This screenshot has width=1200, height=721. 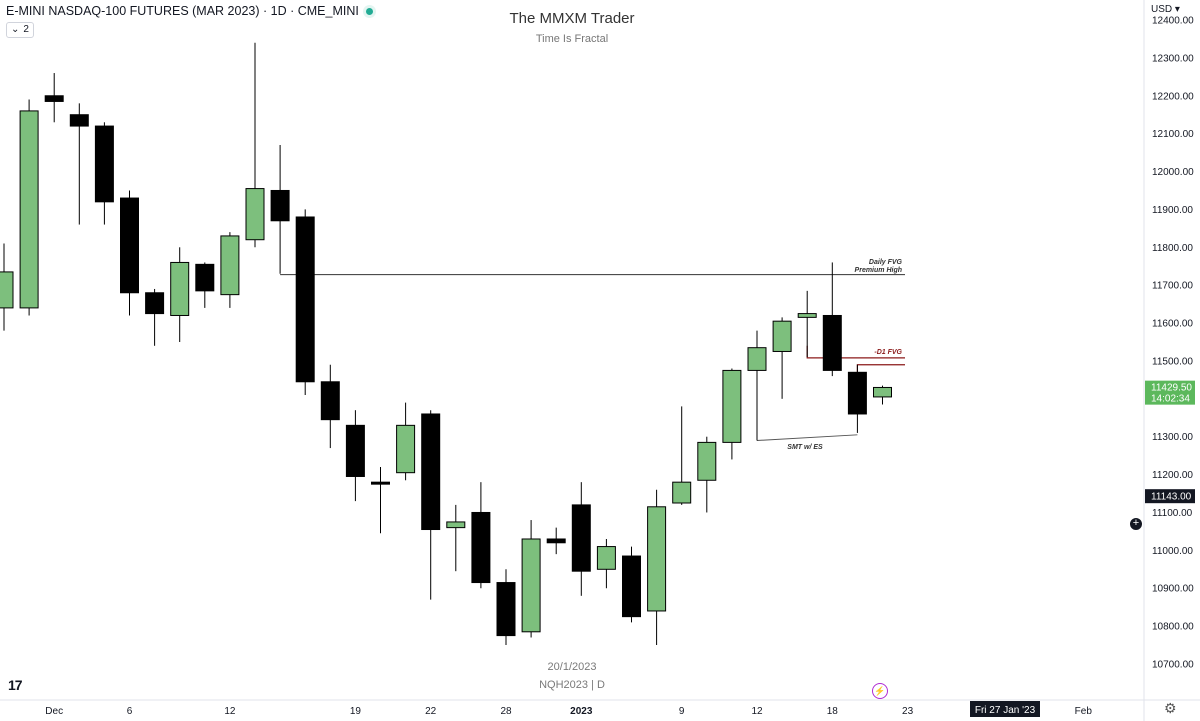 I want to click on y-tick-label: 11600.00, so click(x=1172, y=324).